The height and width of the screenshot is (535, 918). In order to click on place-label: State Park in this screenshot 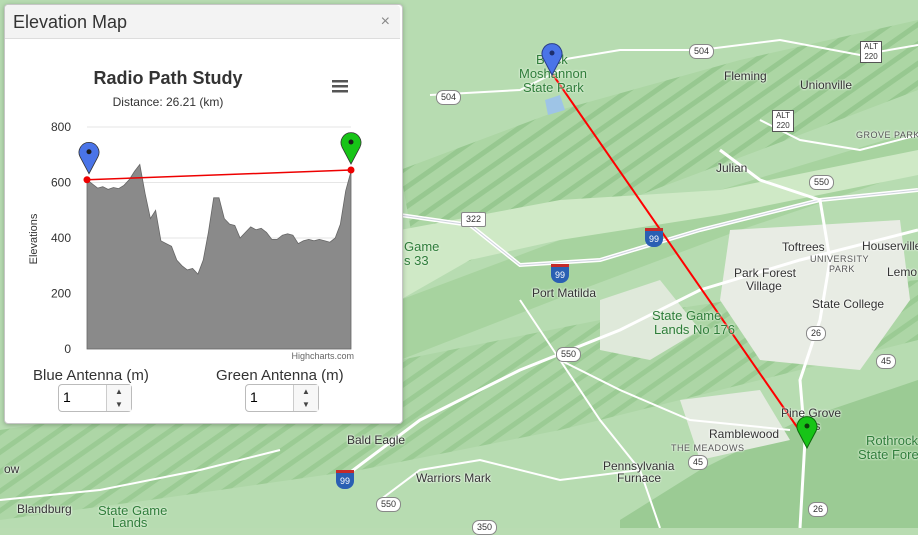, I will do `click(553, 87)`.